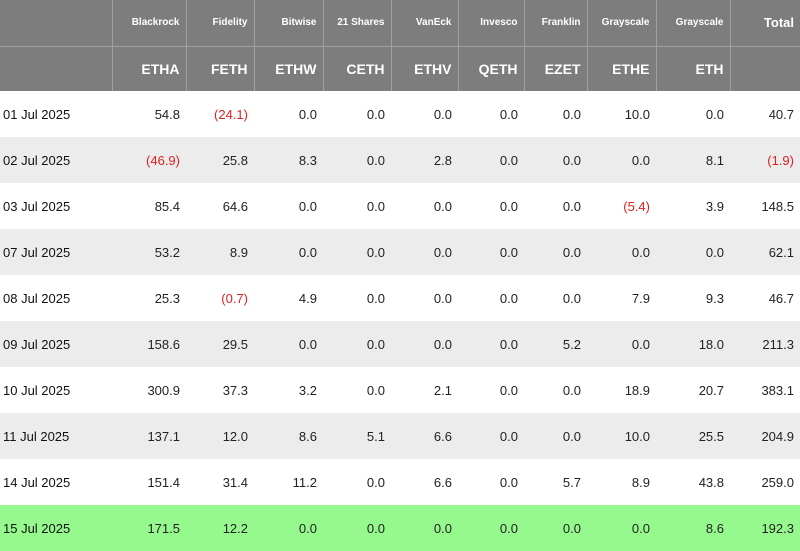 The height and width of the screenshot is (551, 800). Describe the element at coordinates (765, 390) in the screenshot. I see `total-cell: 383.1` at that location.